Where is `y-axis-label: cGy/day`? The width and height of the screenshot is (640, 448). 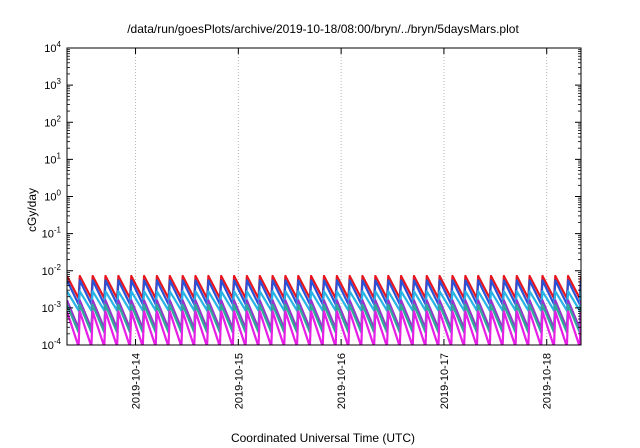
y-axis-label: cGy/day is located at coordinates (32, 210).